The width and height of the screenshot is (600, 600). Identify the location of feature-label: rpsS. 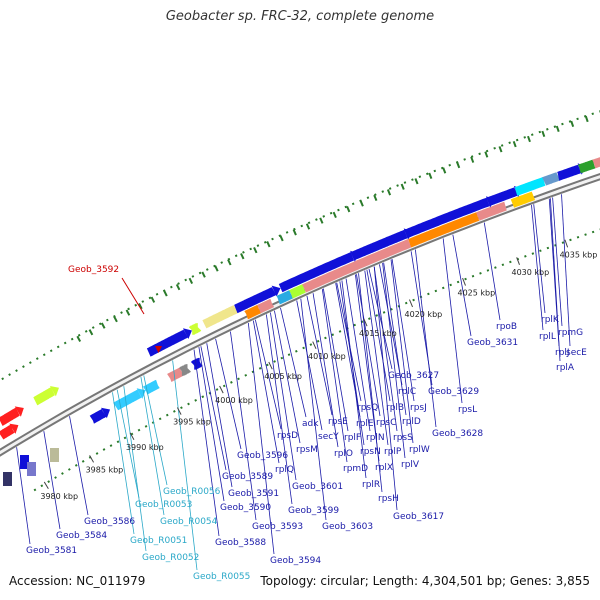
(403, 438).